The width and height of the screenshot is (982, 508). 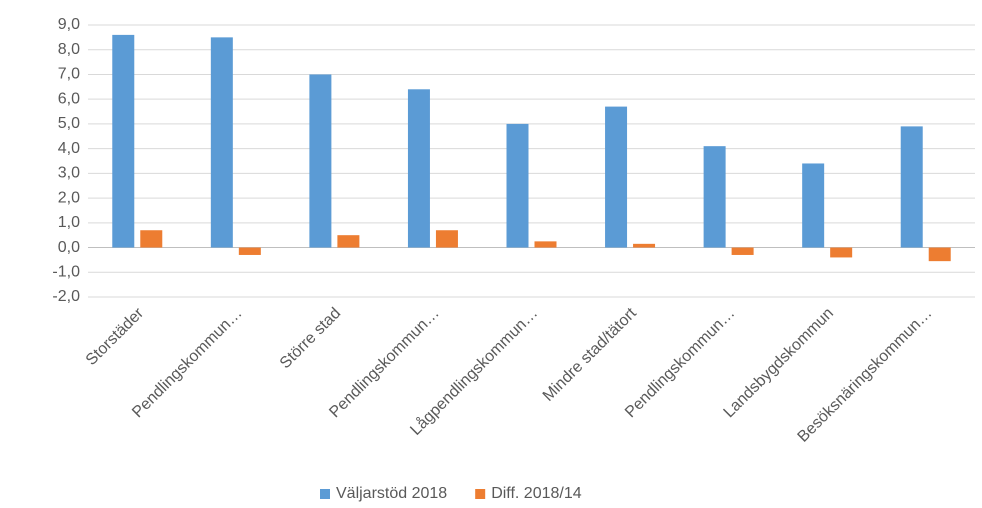 I want to click on y-tick-label: 2,0, so click(x=69, y=197).